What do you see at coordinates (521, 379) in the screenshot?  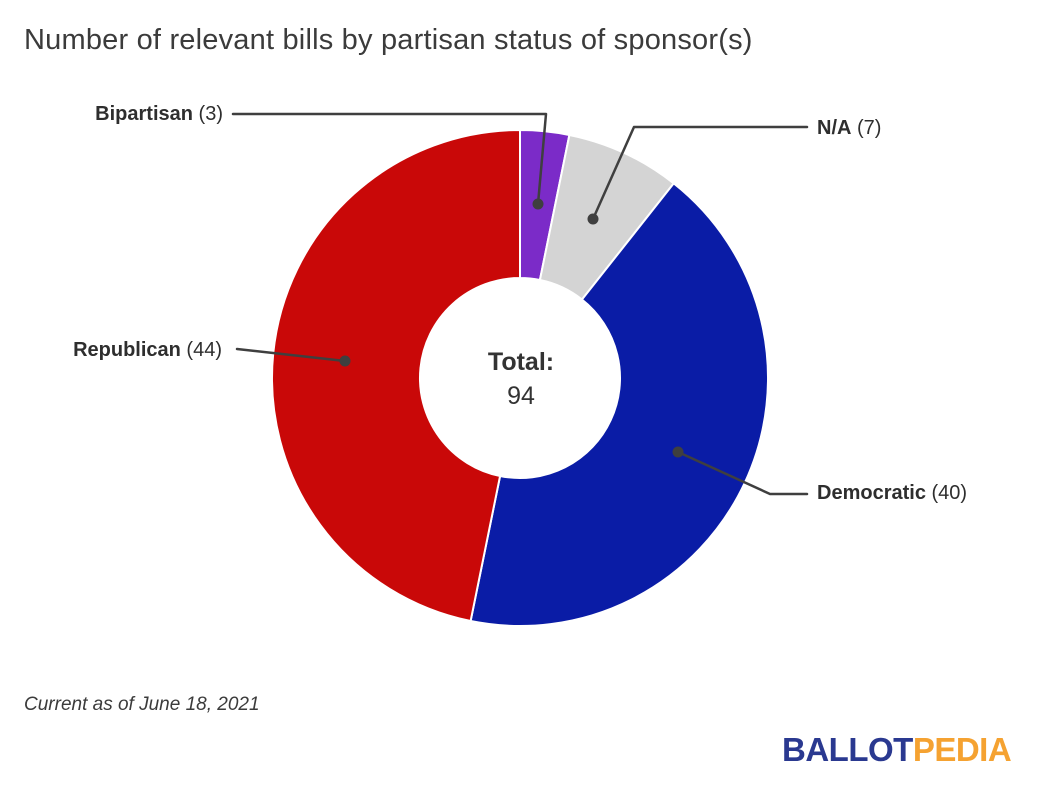 I see `donut-center-total: Total: 94` at bounding box center [521, 379].